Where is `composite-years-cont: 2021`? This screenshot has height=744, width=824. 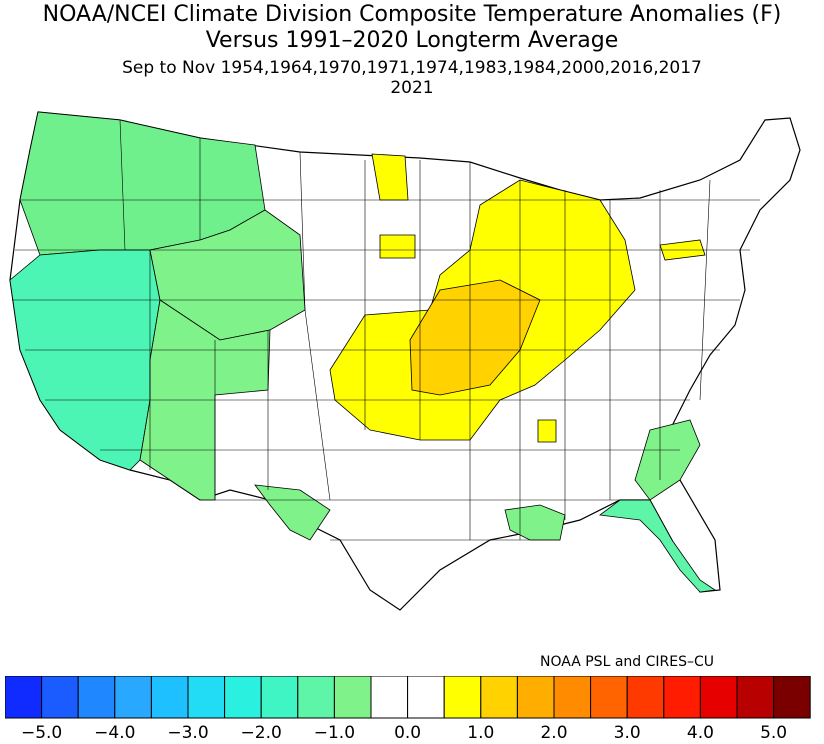 composite-years-cont: 2021 is located at coordinates (412, 88).